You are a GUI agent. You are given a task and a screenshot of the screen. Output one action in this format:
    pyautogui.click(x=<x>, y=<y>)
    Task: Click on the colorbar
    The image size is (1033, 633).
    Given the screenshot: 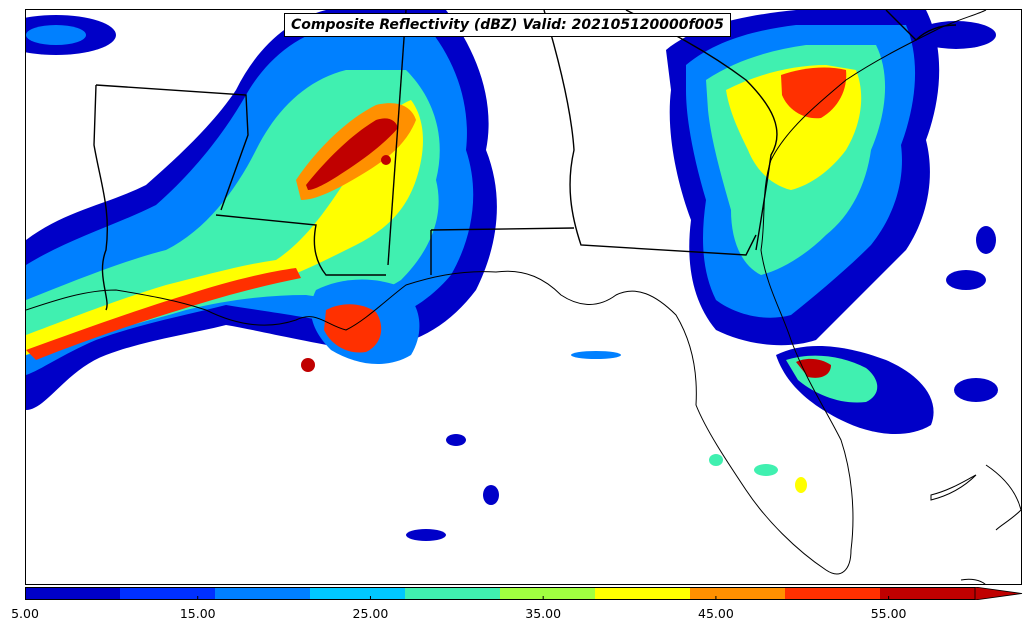 What is the action you would take?
    pyautogui.click(x=524, y=593)
    